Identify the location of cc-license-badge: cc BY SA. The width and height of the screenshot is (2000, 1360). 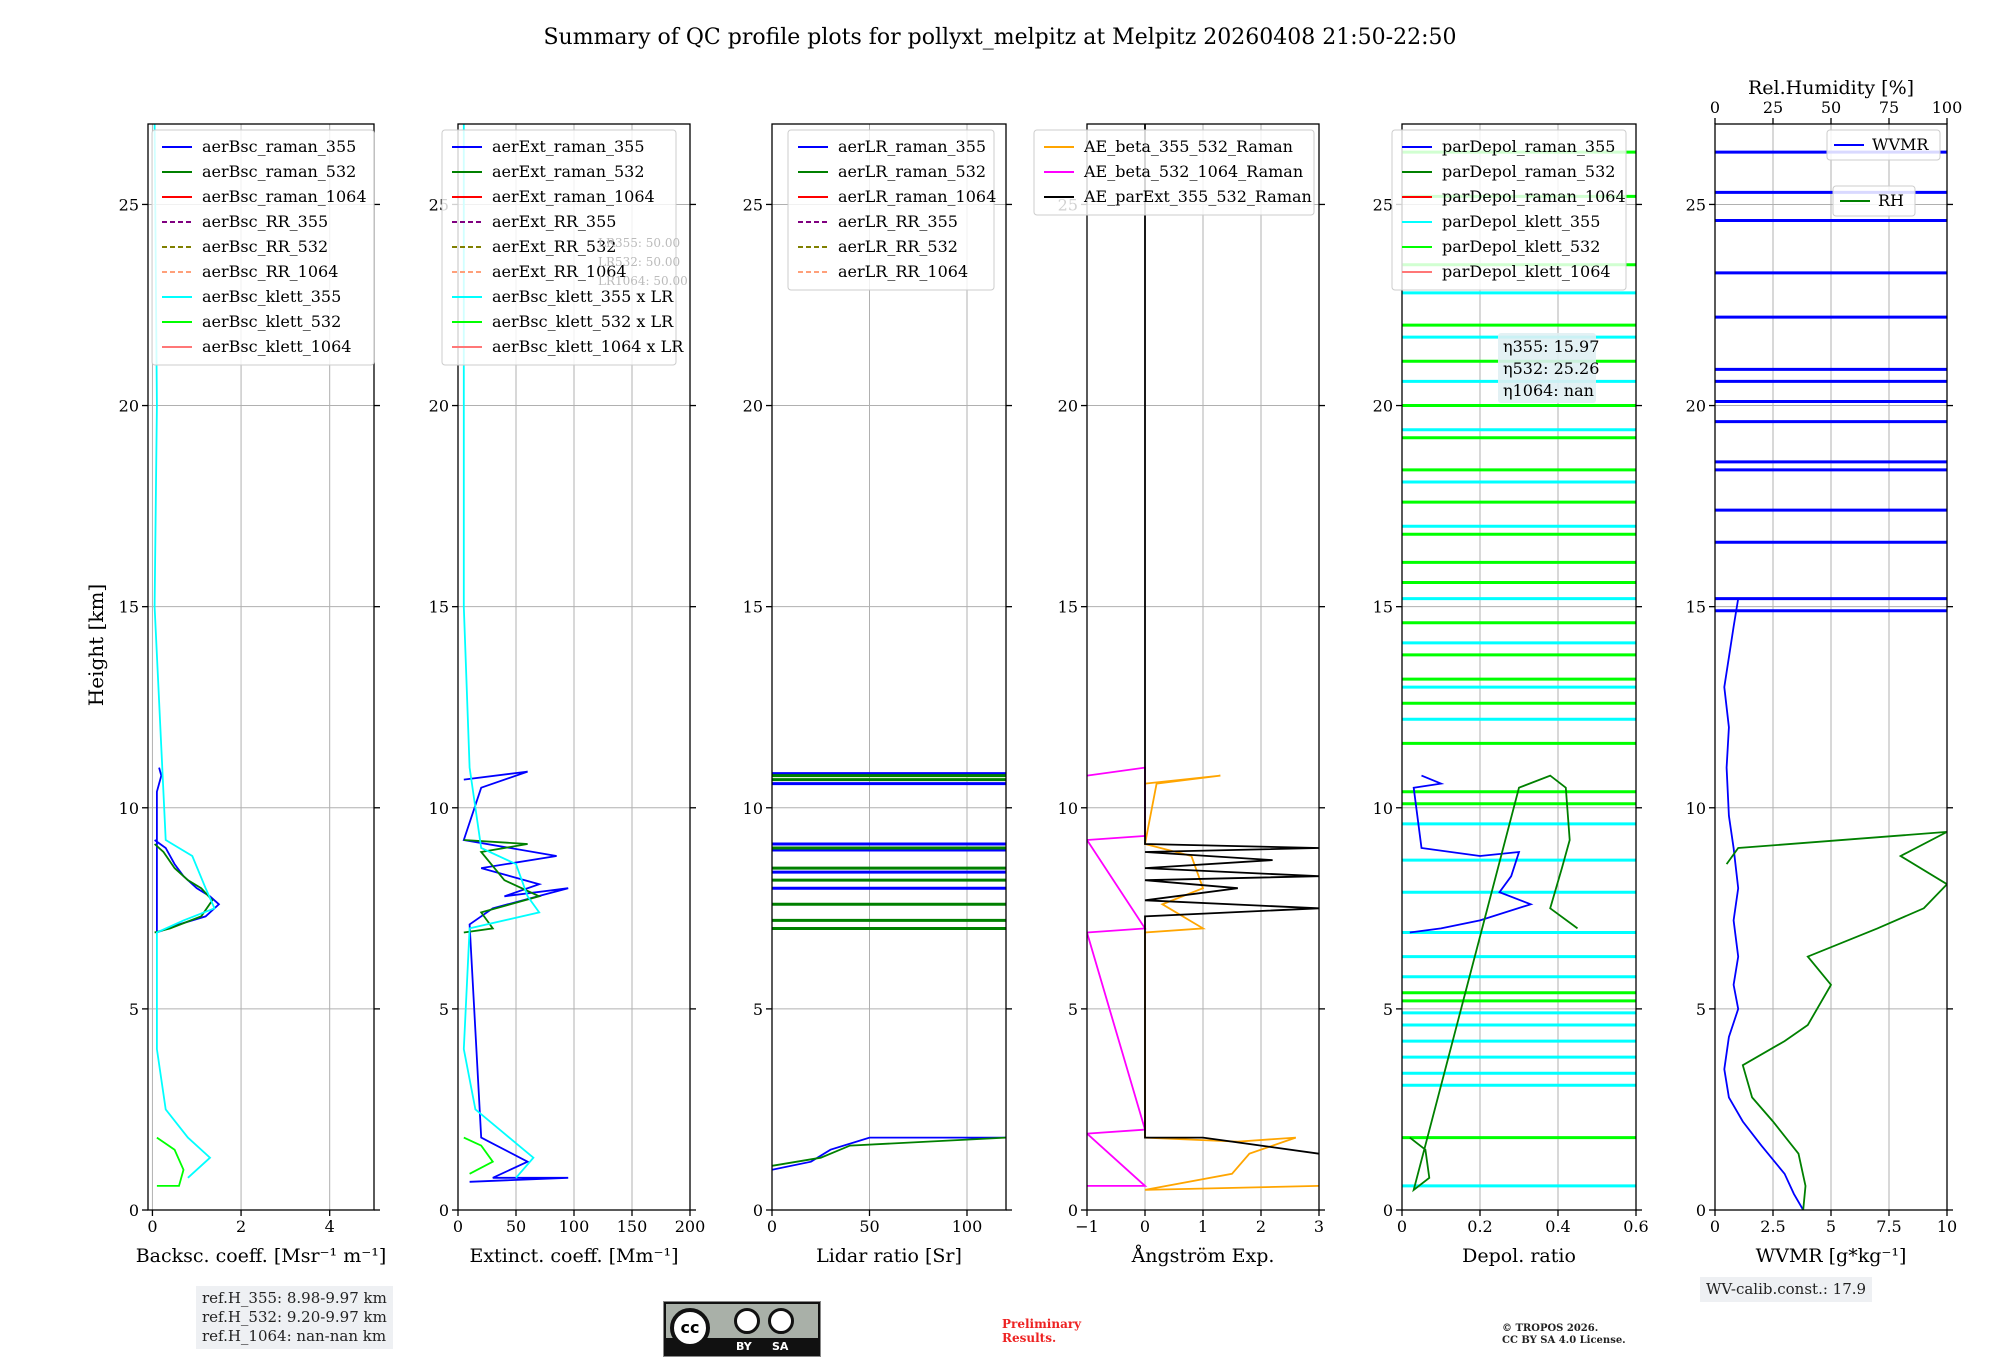
(742, 1329).